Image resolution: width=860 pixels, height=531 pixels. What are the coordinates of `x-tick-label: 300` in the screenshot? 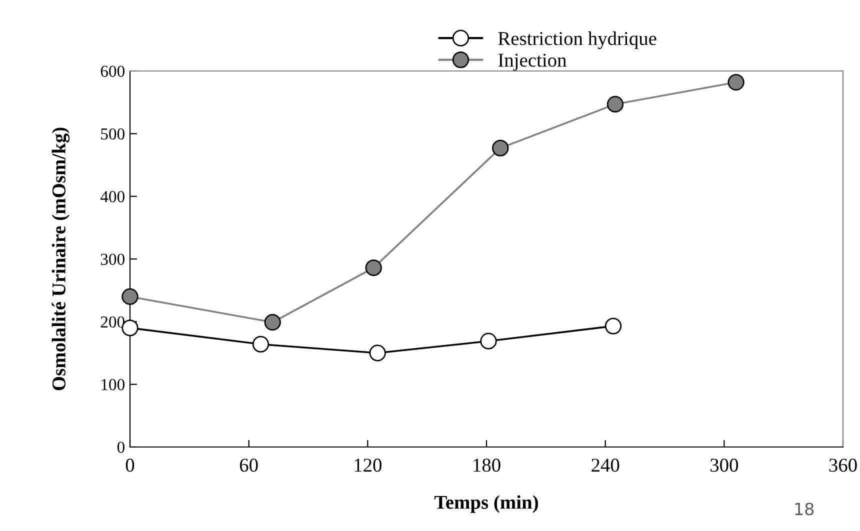 It's located at (724, 465).